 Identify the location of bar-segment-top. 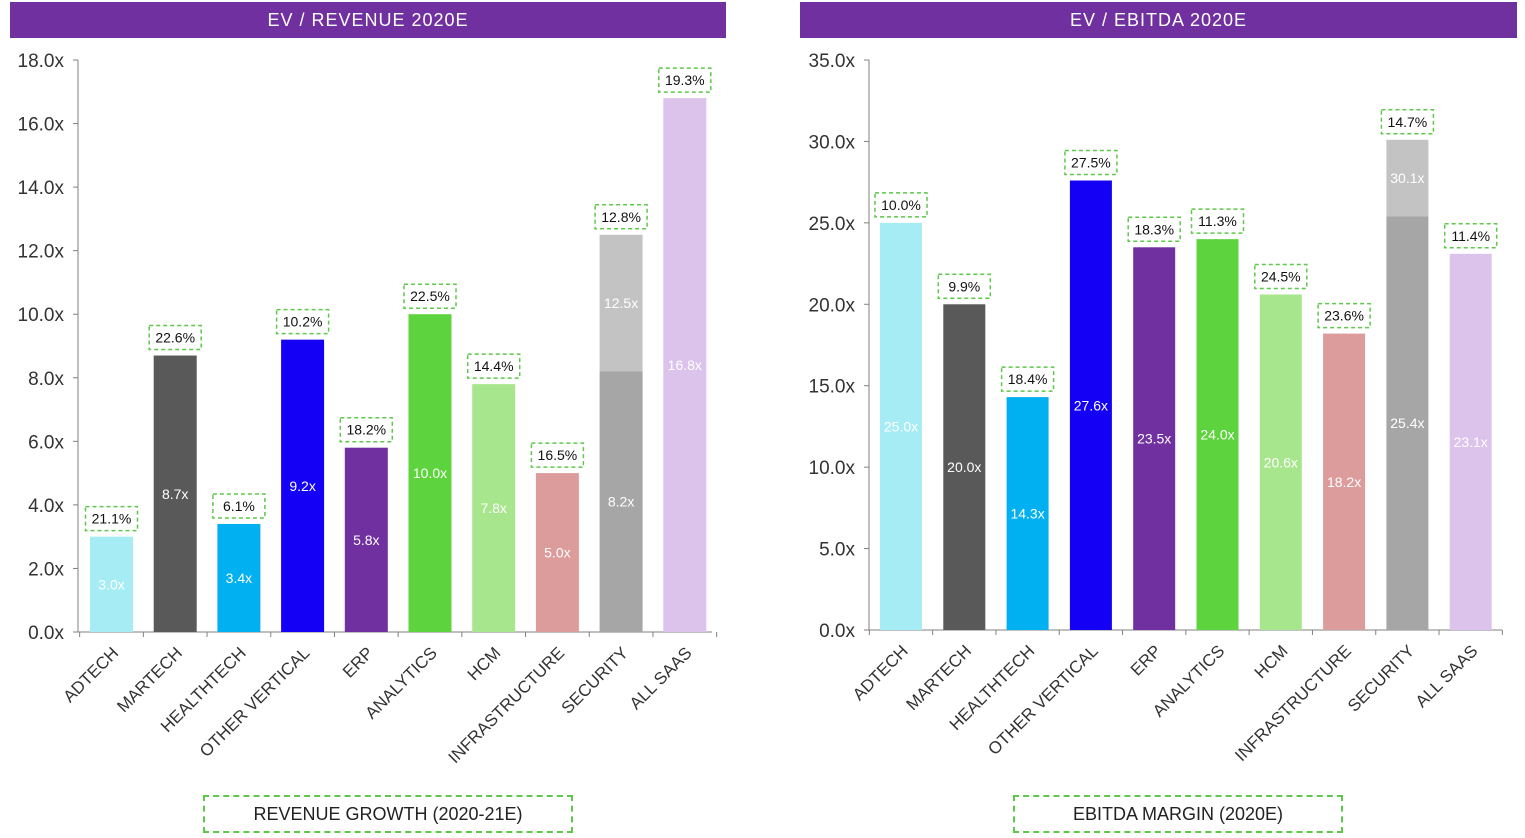
(1407, 178).